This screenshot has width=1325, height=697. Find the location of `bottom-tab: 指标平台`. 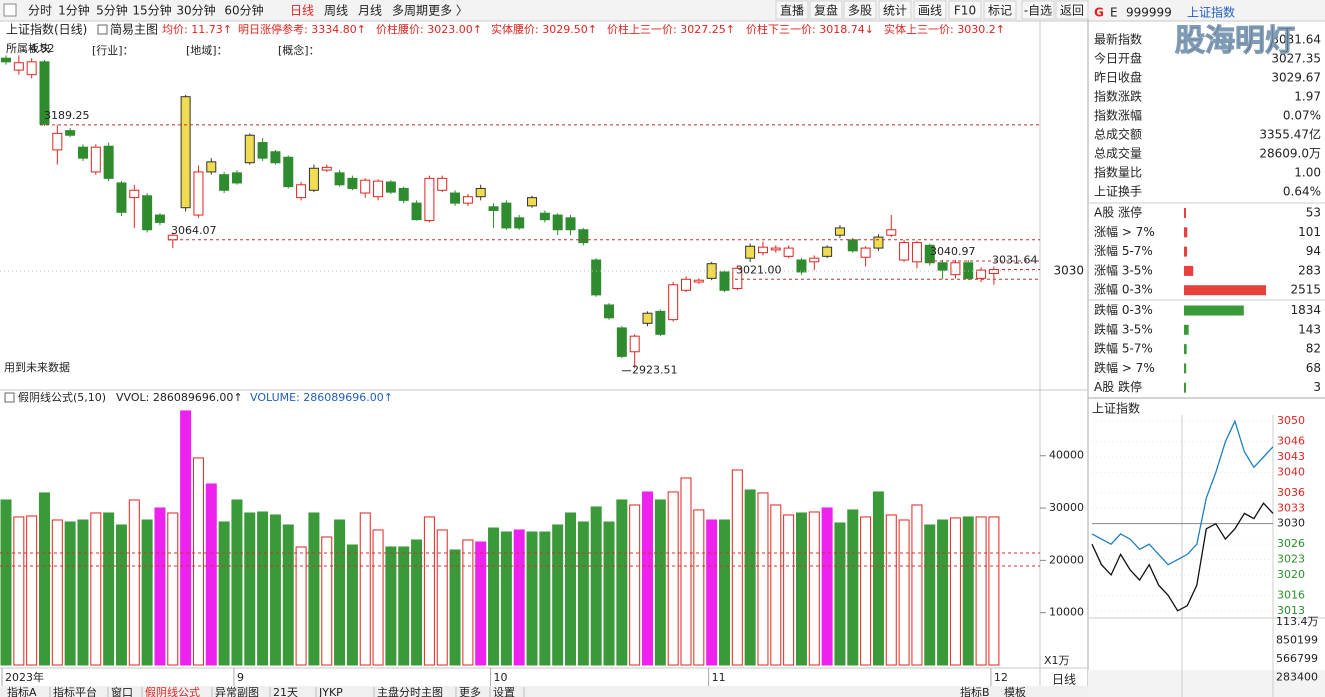

bottom-tab: 指标平台 is located at coordinates (75, 691).